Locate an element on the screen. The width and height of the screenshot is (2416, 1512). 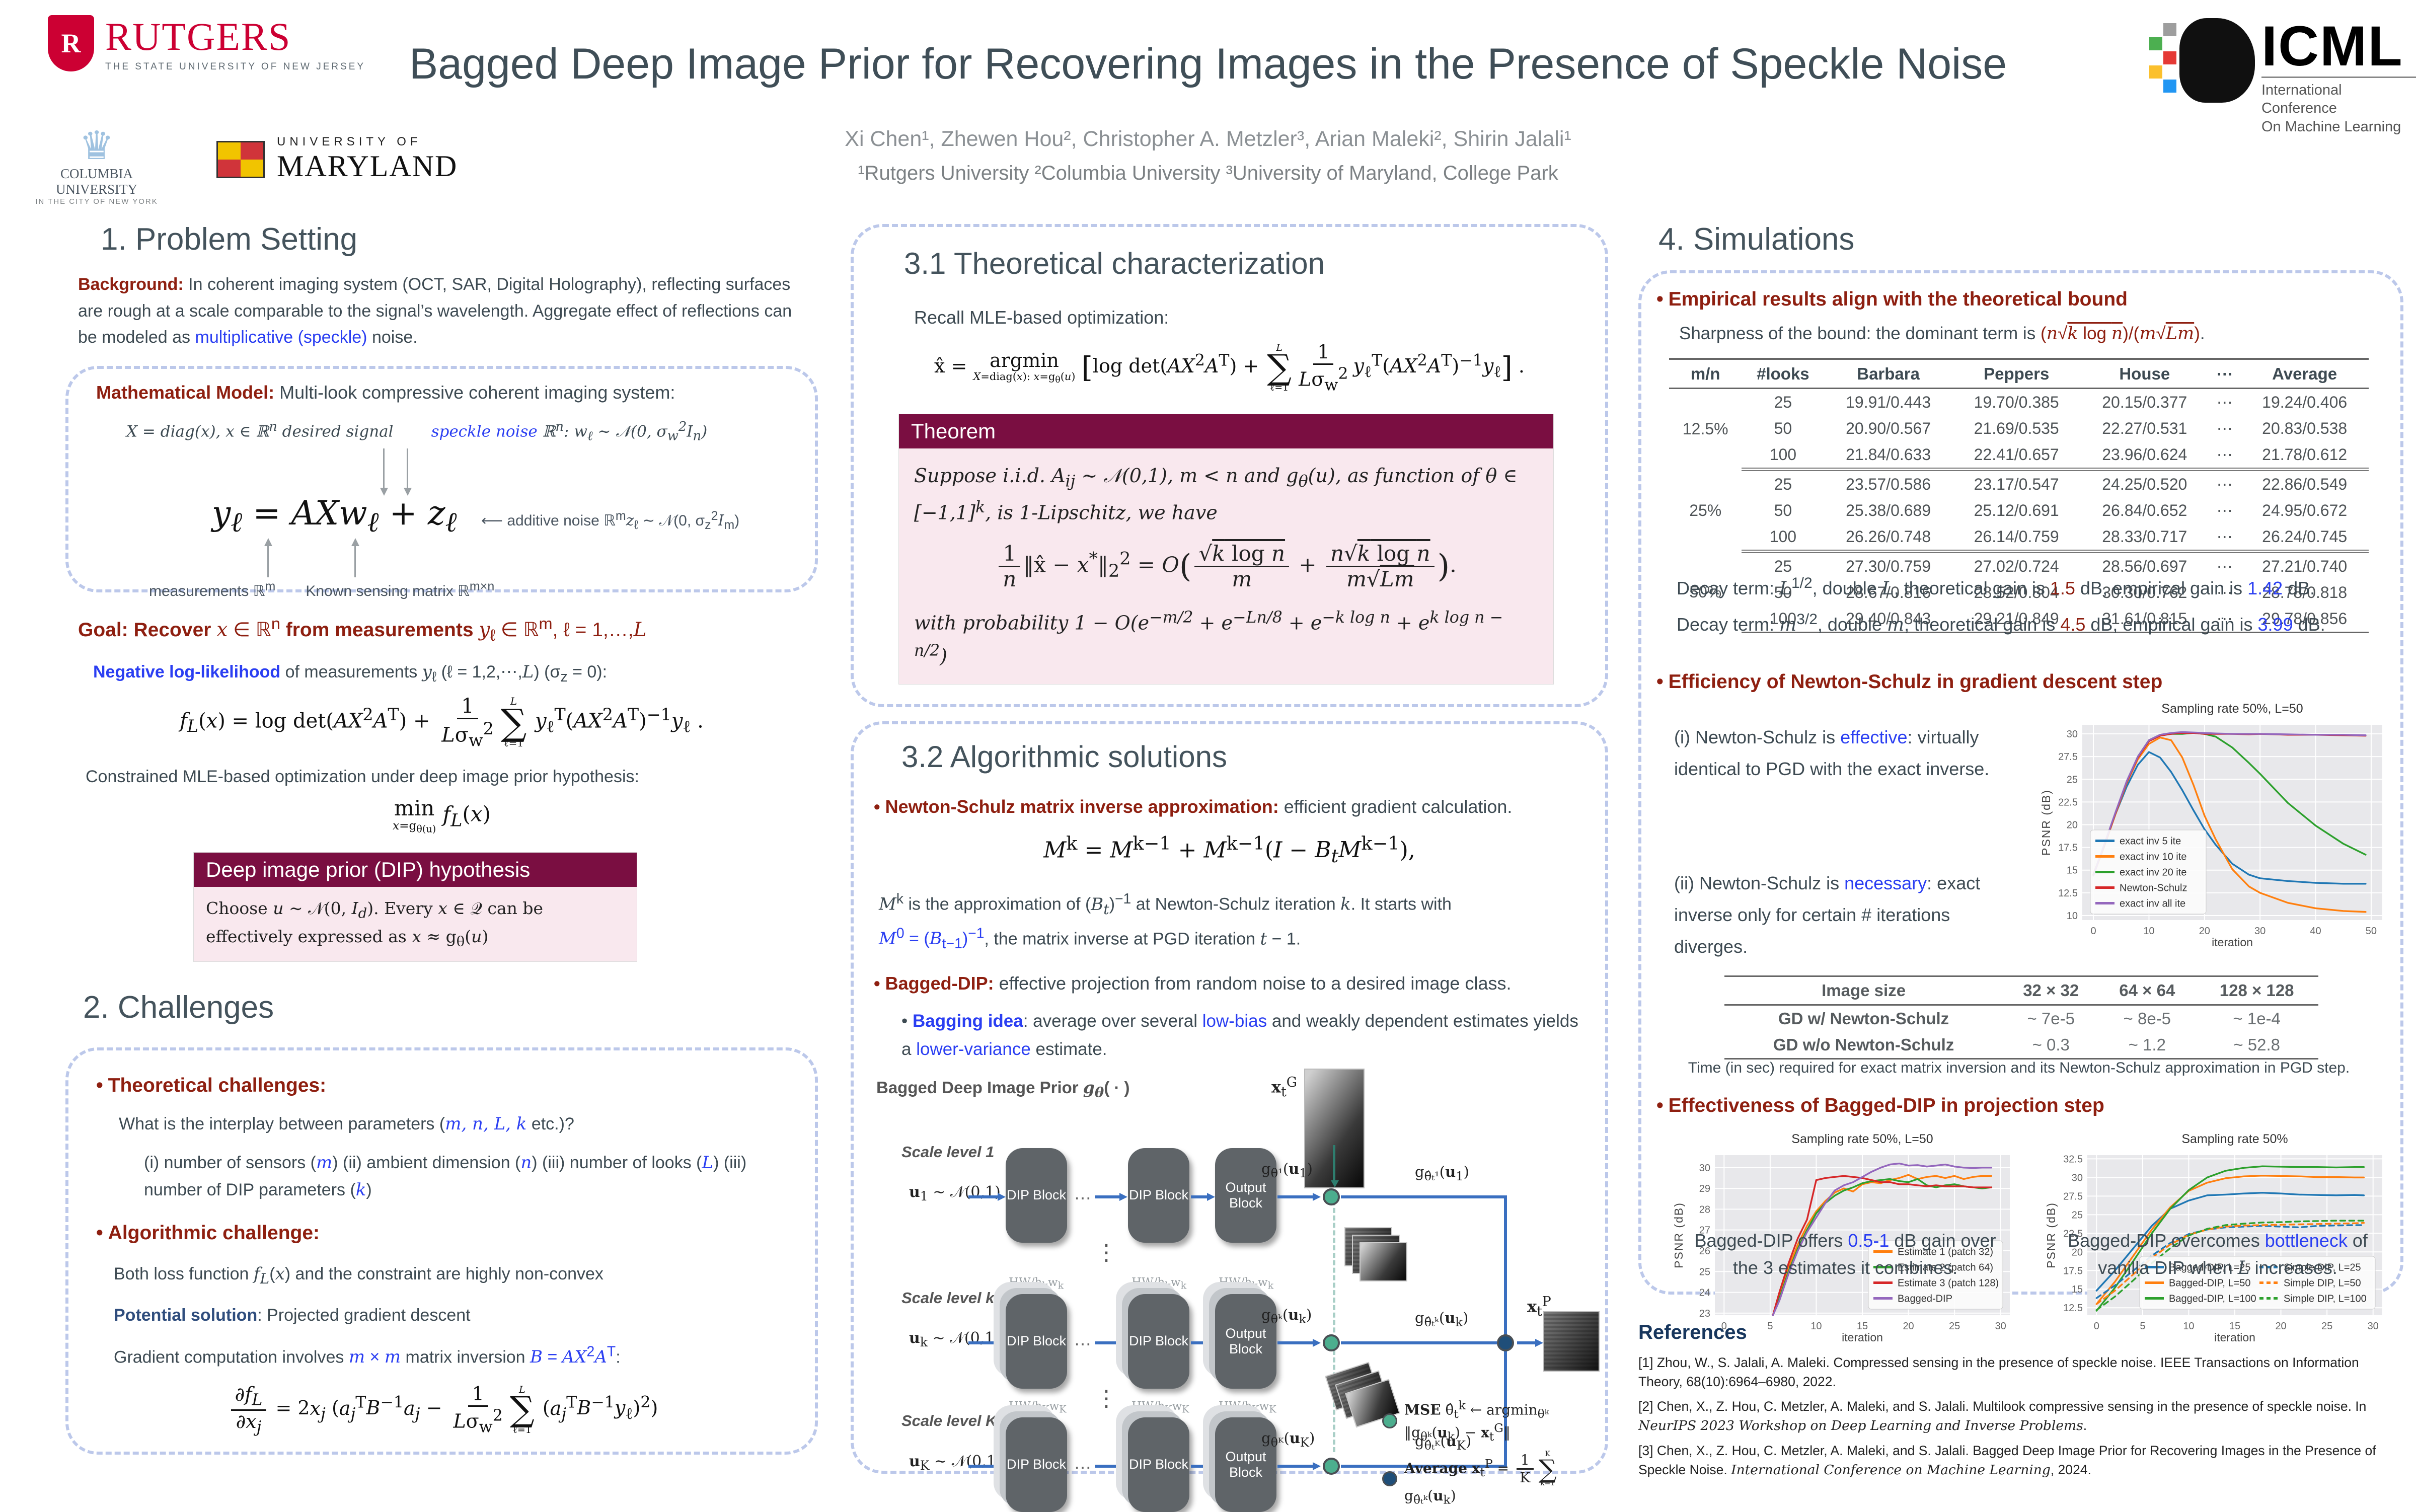
rowK-input-label: uK ∼ 𝒩(0,1) is located at coordinates (955, 1462).